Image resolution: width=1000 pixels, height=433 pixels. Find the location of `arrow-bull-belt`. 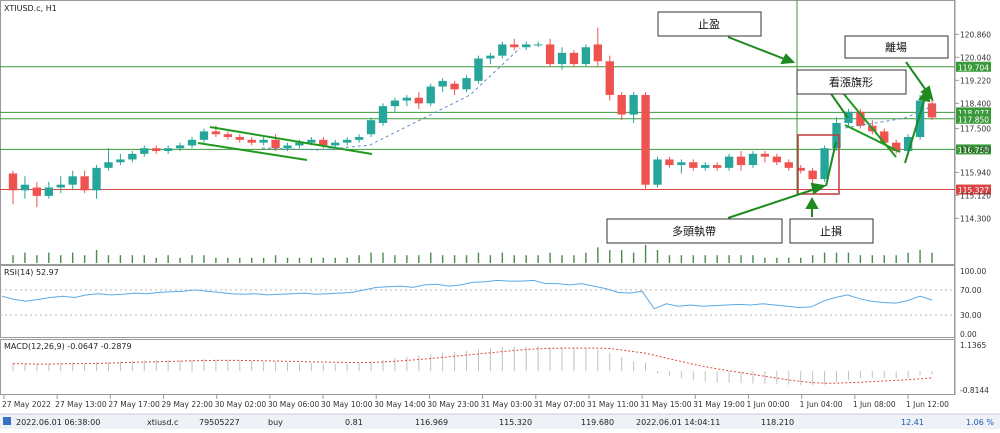

arrow-bull-belt is located at coordinates (773, 203).